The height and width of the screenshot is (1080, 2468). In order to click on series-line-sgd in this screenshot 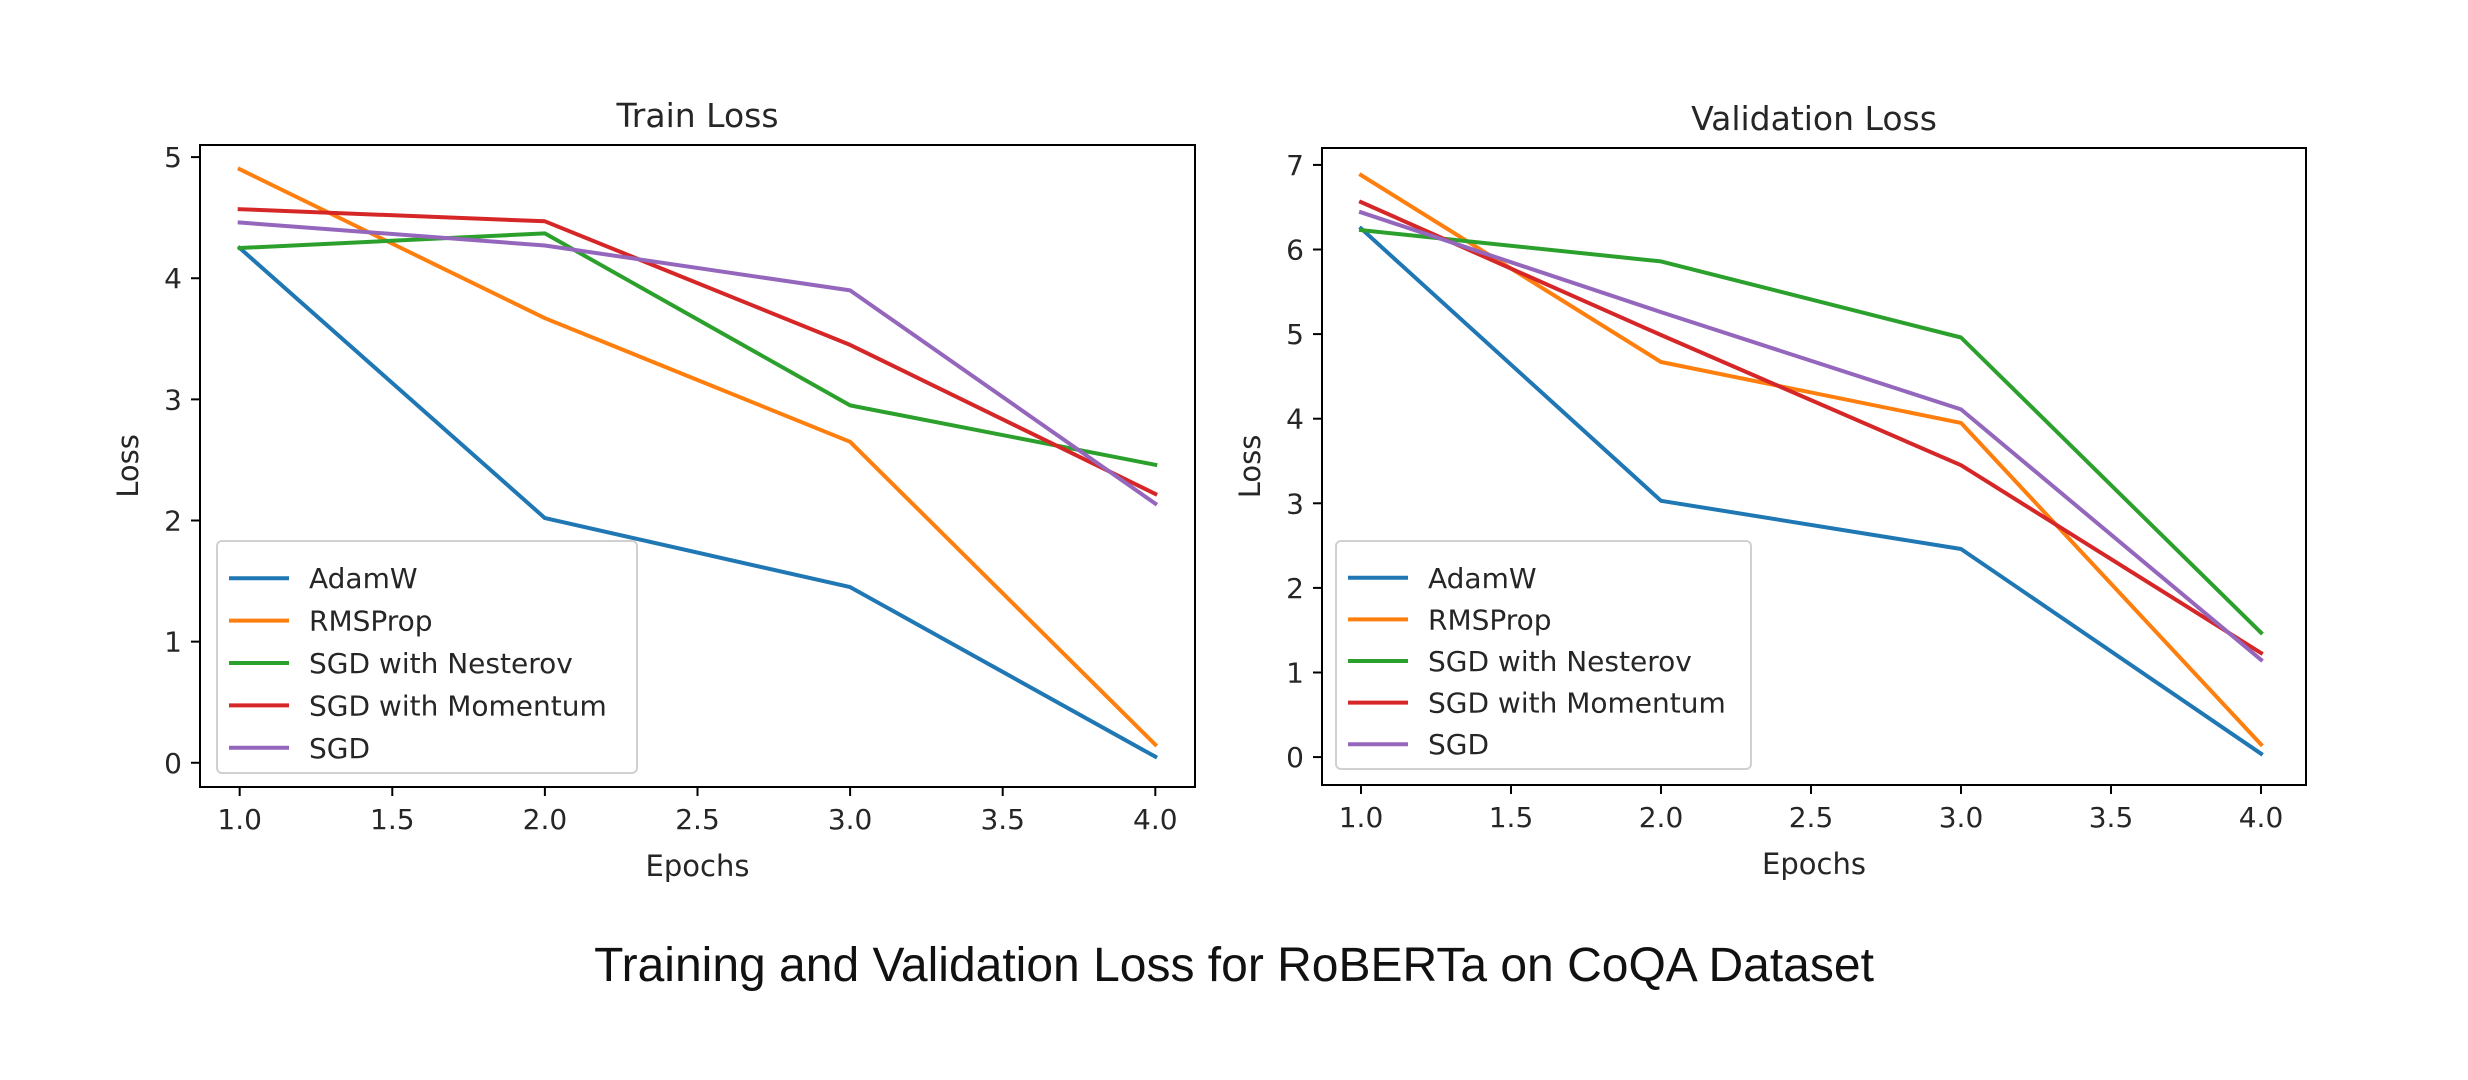, I will do `click(698, 363)`.